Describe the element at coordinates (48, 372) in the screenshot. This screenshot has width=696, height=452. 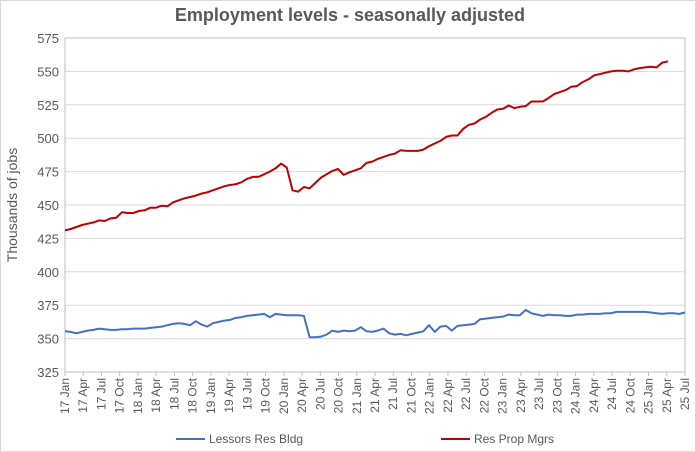
I see `y-tick-label: 325` at that location.